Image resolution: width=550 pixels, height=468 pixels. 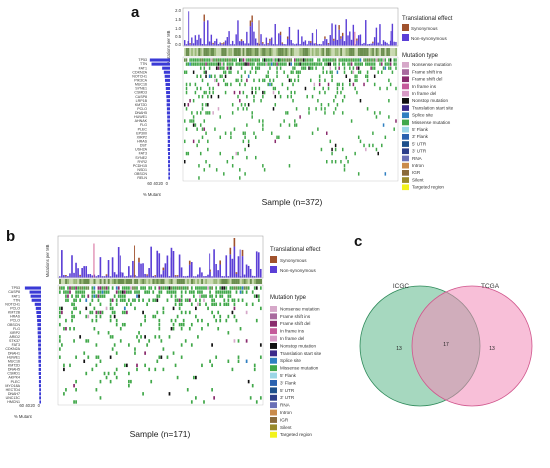 What do you see at coordinates (15, 333) in the screenshot?
I see `gene-label: XIRP2` at bounding box center [15, 333].